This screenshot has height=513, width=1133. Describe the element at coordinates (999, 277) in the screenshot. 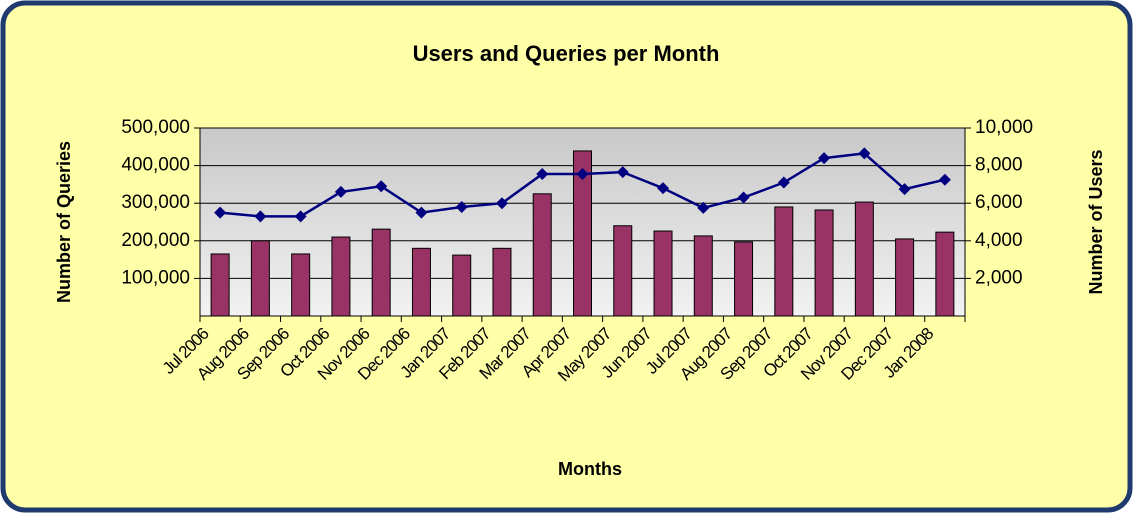

I see `y2-tick-label: 2,000` at that location.